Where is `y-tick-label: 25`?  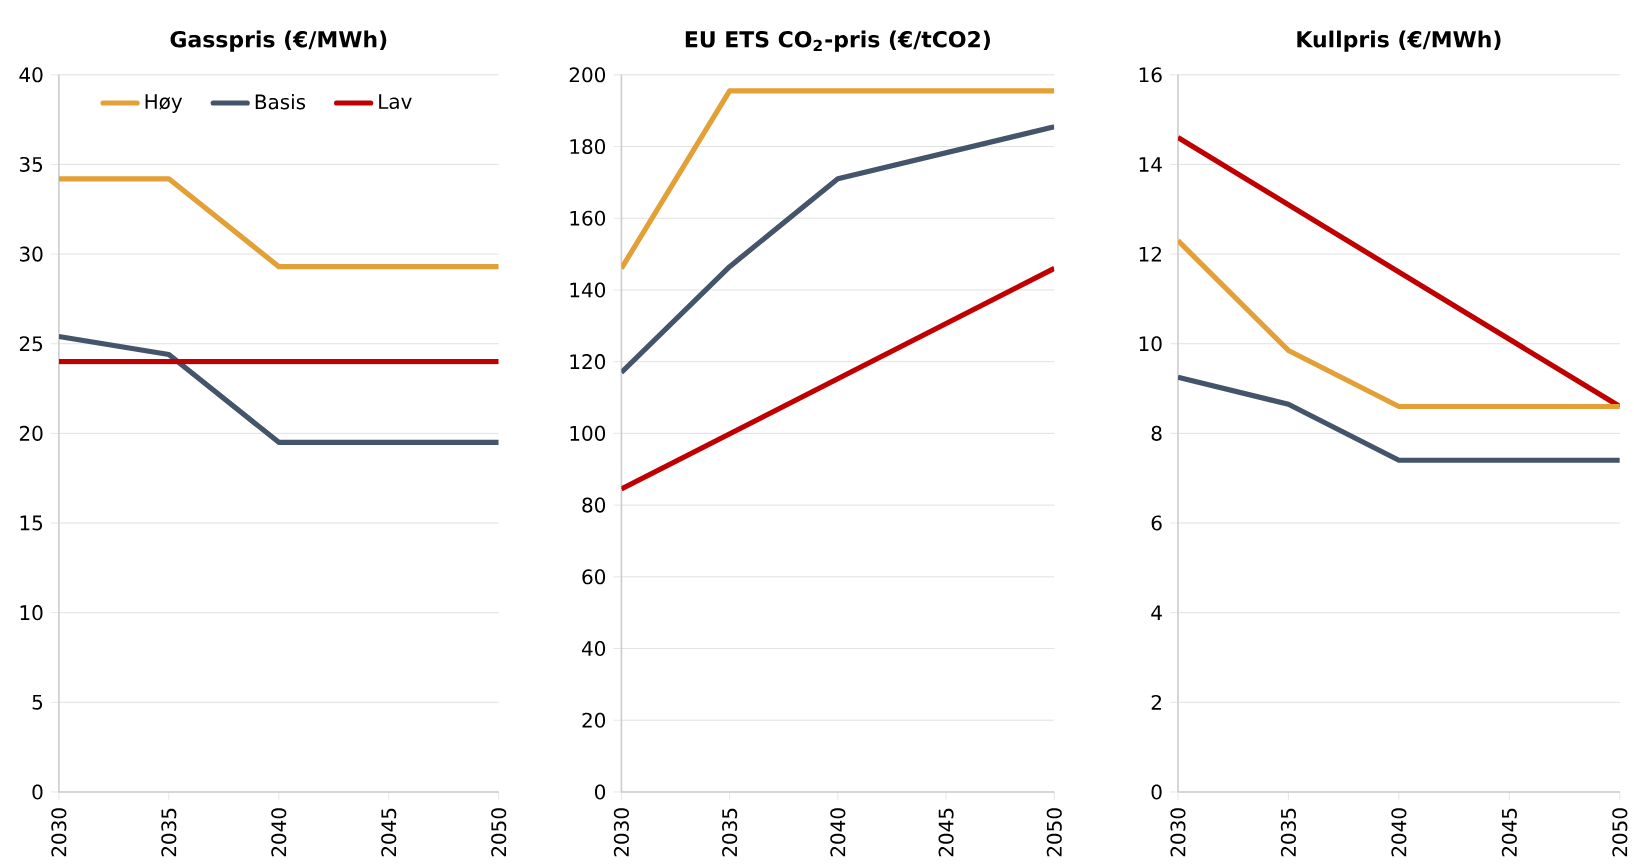 y-tick-label: 25 is located at coordinates (31, 343).